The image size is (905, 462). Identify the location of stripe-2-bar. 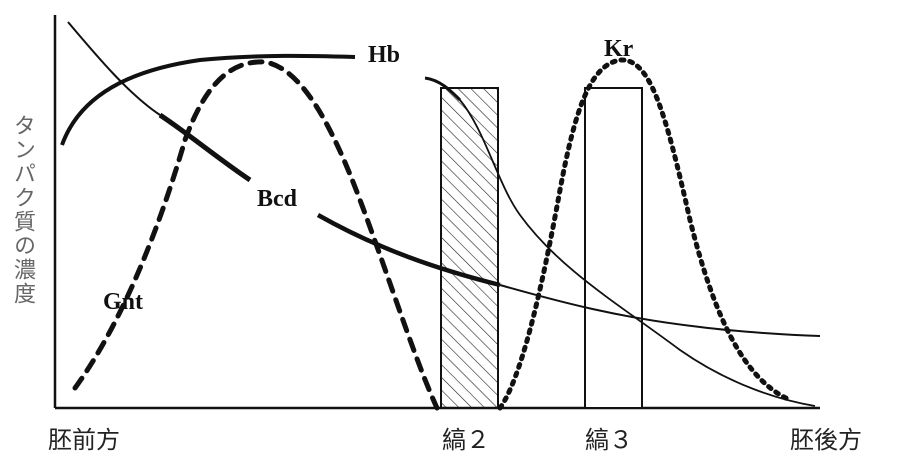
(469, 248).